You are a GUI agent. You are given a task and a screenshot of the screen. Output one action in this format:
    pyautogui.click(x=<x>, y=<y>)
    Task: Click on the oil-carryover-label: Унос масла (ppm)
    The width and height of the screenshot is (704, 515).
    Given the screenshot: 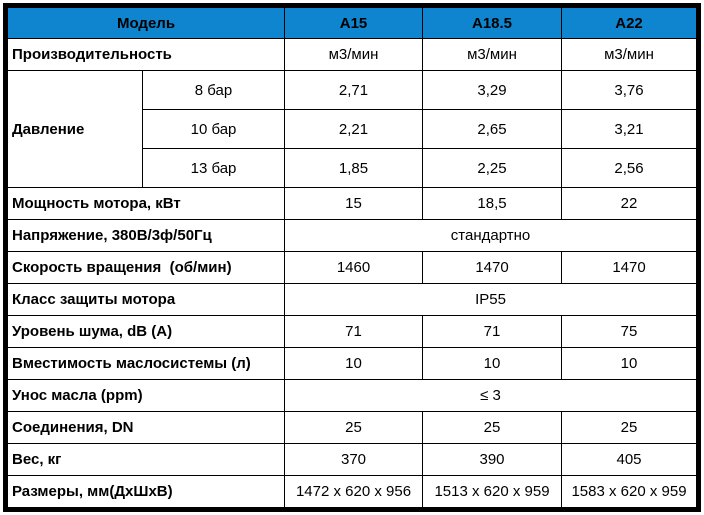 What is the action you would take?
    pyautogui.click(x=146, y=395)
    